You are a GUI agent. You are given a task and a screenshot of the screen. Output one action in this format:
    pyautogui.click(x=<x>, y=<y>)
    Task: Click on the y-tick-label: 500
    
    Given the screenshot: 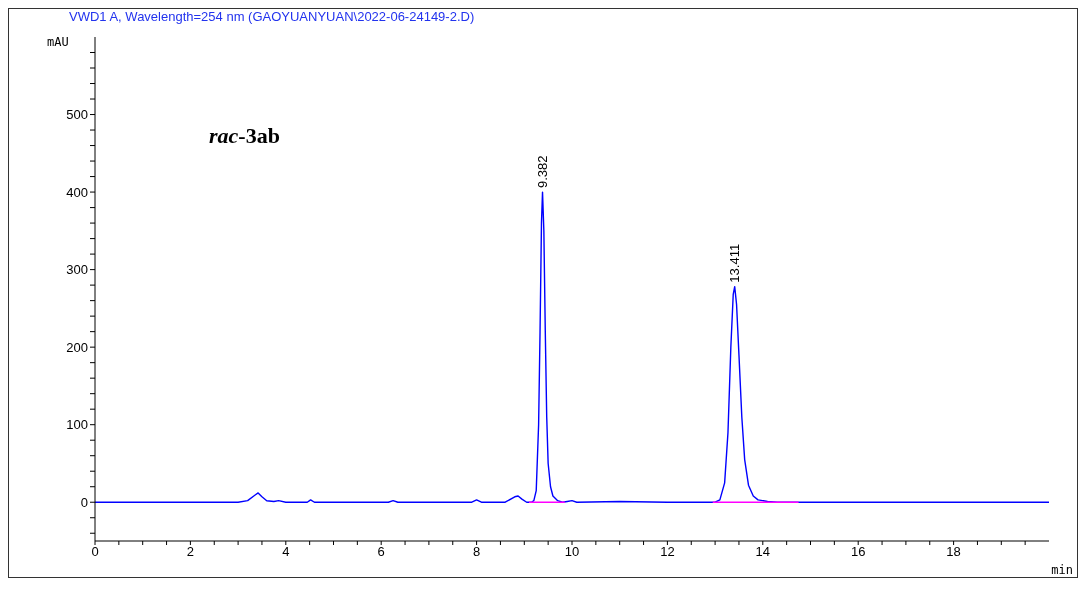 What is the action you would take?
    pyautogui.click(x=77, y=115)
    